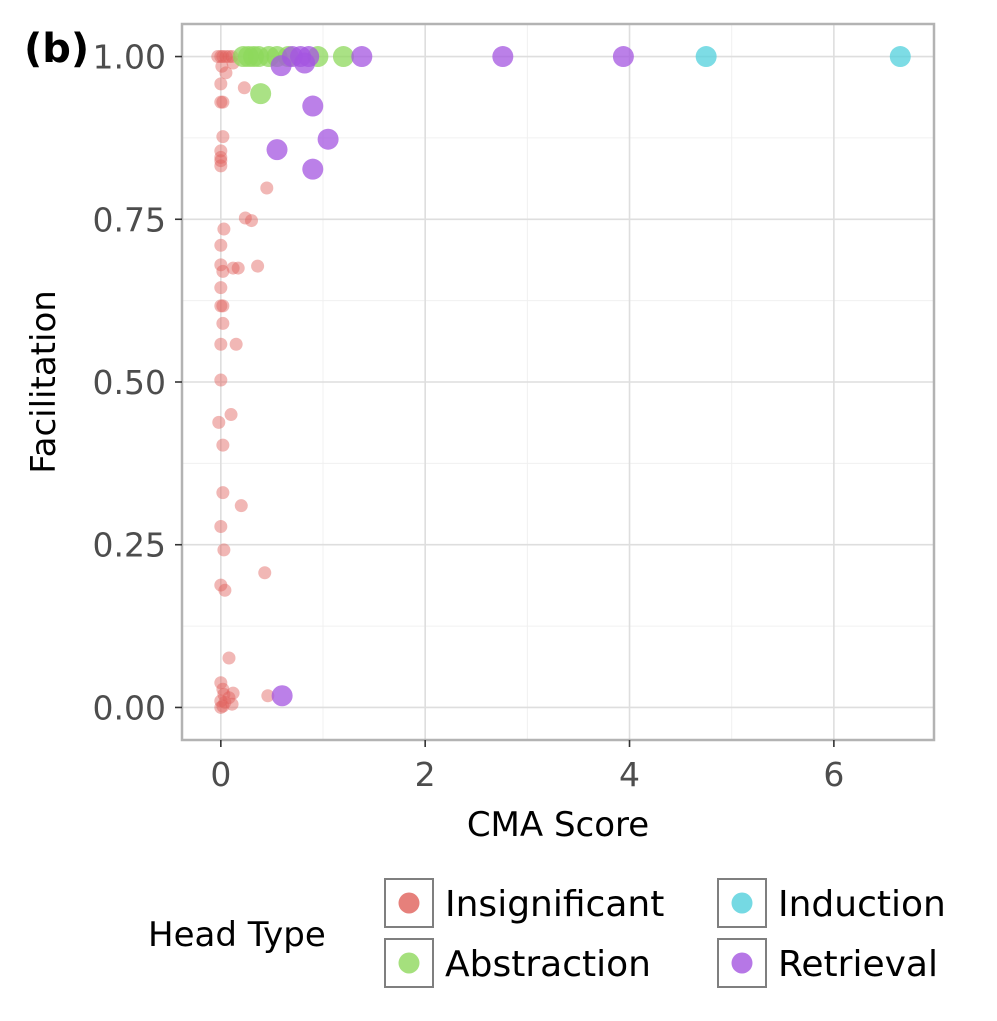  I want to click on y-tick-label: 0.75, so click(129, 219).